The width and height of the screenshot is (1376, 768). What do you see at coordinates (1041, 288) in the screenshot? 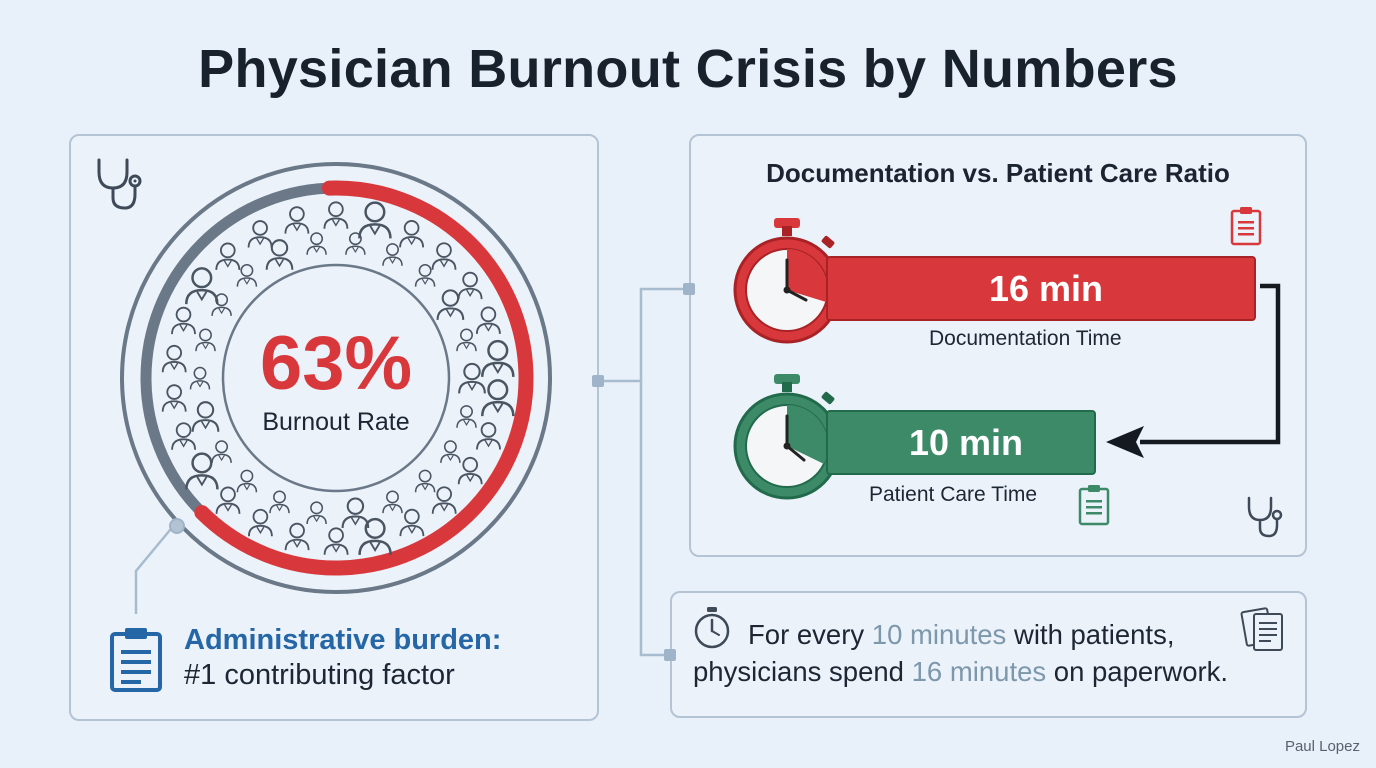
I see `documentation-bar: 16 min` at bounding box center [1041, 288].